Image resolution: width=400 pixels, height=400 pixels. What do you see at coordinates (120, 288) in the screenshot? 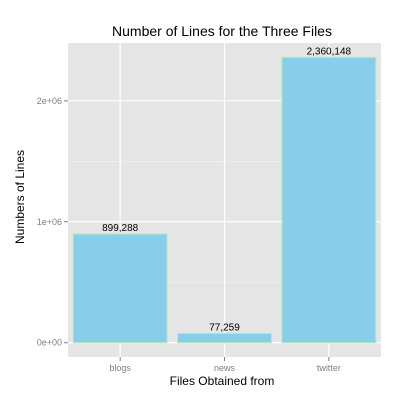
I see `bar-blogs` at bounding box center [120, 288].